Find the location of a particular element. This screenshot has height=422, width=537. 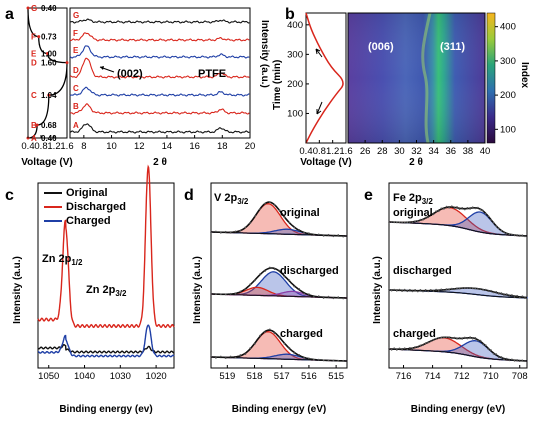

b-arrow-down is located at coordinates (319, 108).